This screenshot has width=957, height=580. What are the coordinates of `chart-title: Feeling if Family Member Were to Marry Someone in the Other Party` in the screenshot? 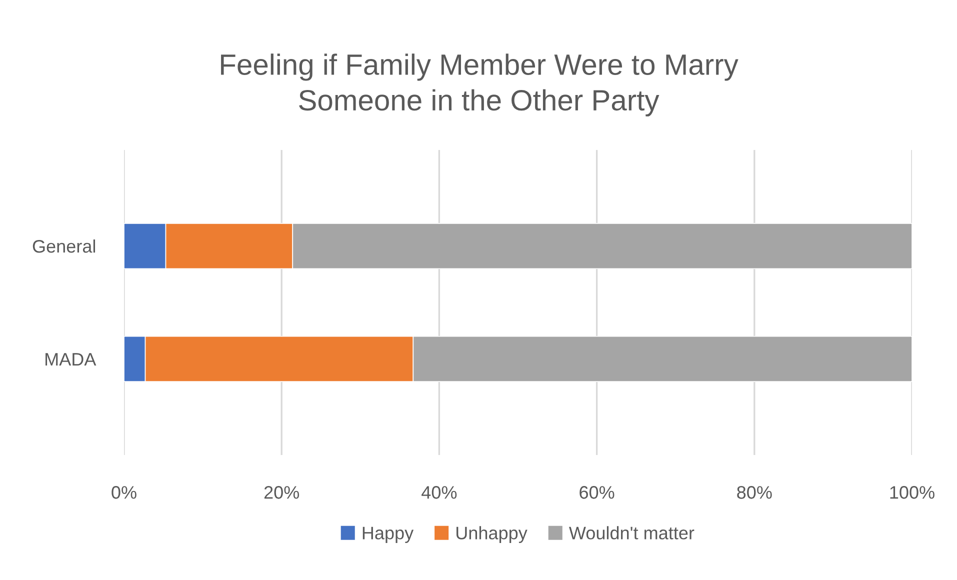 It's located at (479, 85).